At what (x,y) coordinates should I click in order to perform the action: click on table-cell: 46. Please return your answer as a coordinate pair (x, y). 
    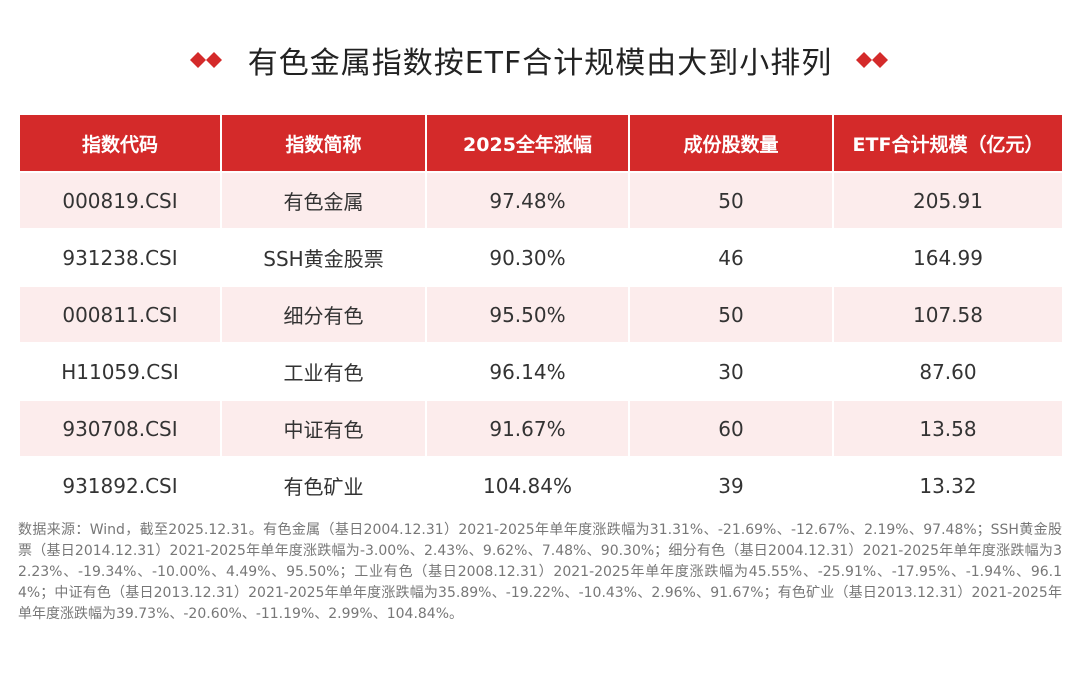
    Looking at the image, I should click on (731, 257).